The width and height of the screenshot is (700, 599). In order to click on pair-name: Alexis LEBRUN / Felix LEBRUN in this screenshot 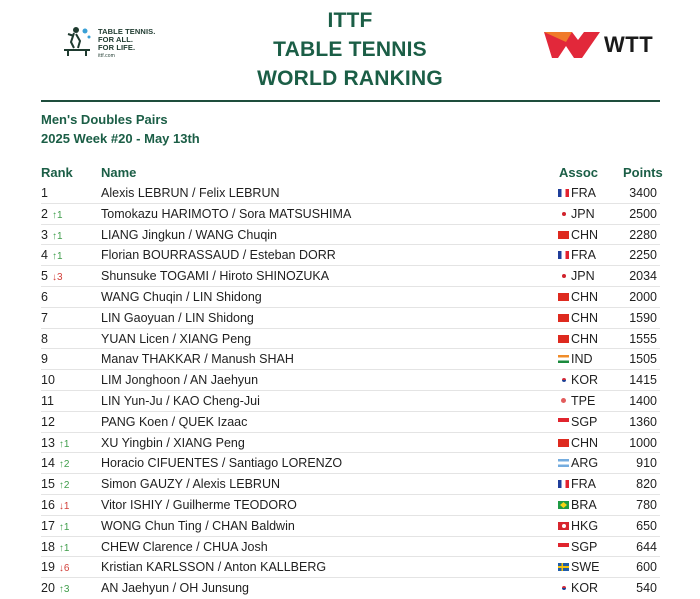, I will do `click(190, 193)`.